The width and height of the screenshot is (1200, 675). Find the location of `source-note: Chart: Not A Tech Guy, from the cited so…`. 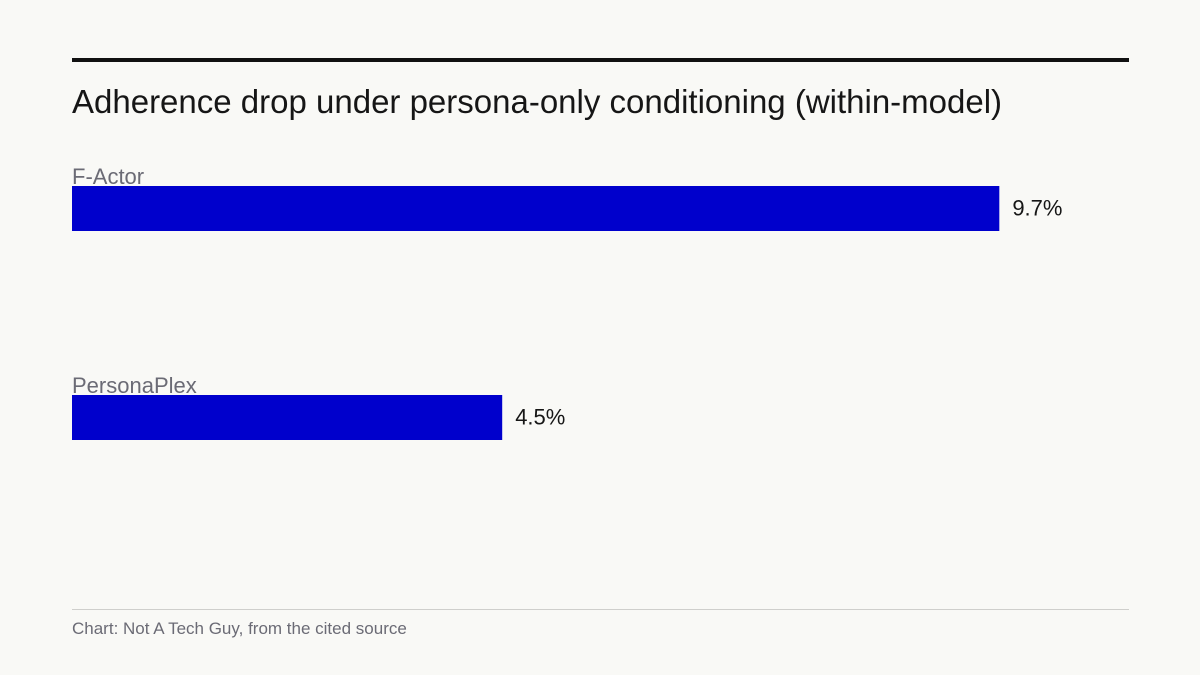

source-note: Chart: Not A Tech Guy, from the cited so… is located at coordinates (239, 628).